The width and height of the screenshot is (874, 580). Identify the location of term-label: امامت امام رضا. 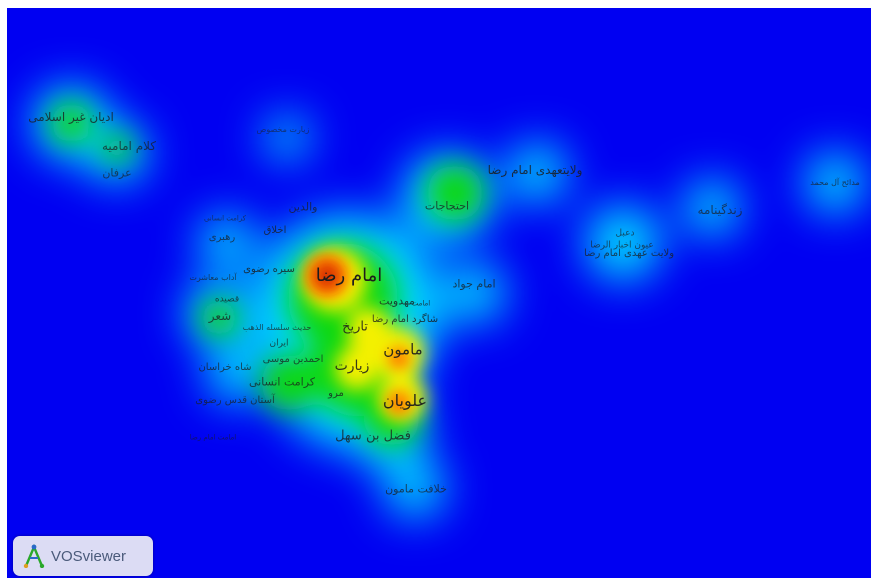
(213, 437).